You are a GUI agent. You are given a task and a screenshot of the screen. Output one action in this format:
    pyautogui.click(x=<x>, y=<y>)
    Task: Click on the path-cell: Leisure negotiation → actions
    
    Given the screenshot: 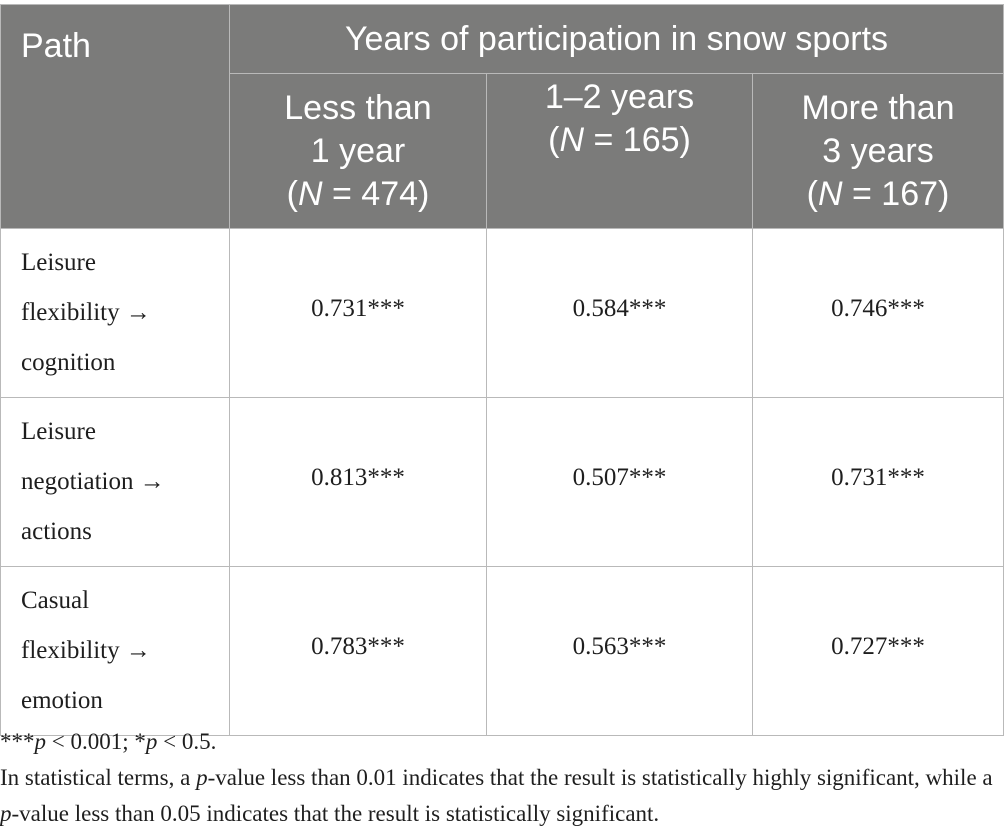 What is the action you would take?
    pyautogui.click(x=115, y=482)
    